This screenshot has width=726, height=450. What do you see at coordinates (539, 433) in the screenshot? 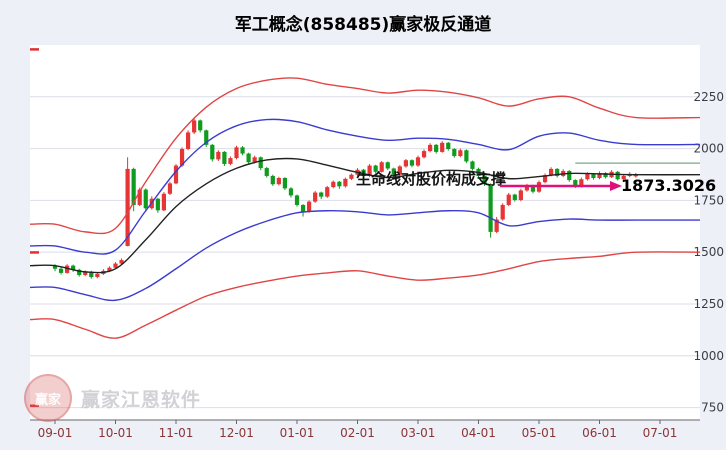
I see `x-tick-label: 05-01` at bounding box center [539, 433].